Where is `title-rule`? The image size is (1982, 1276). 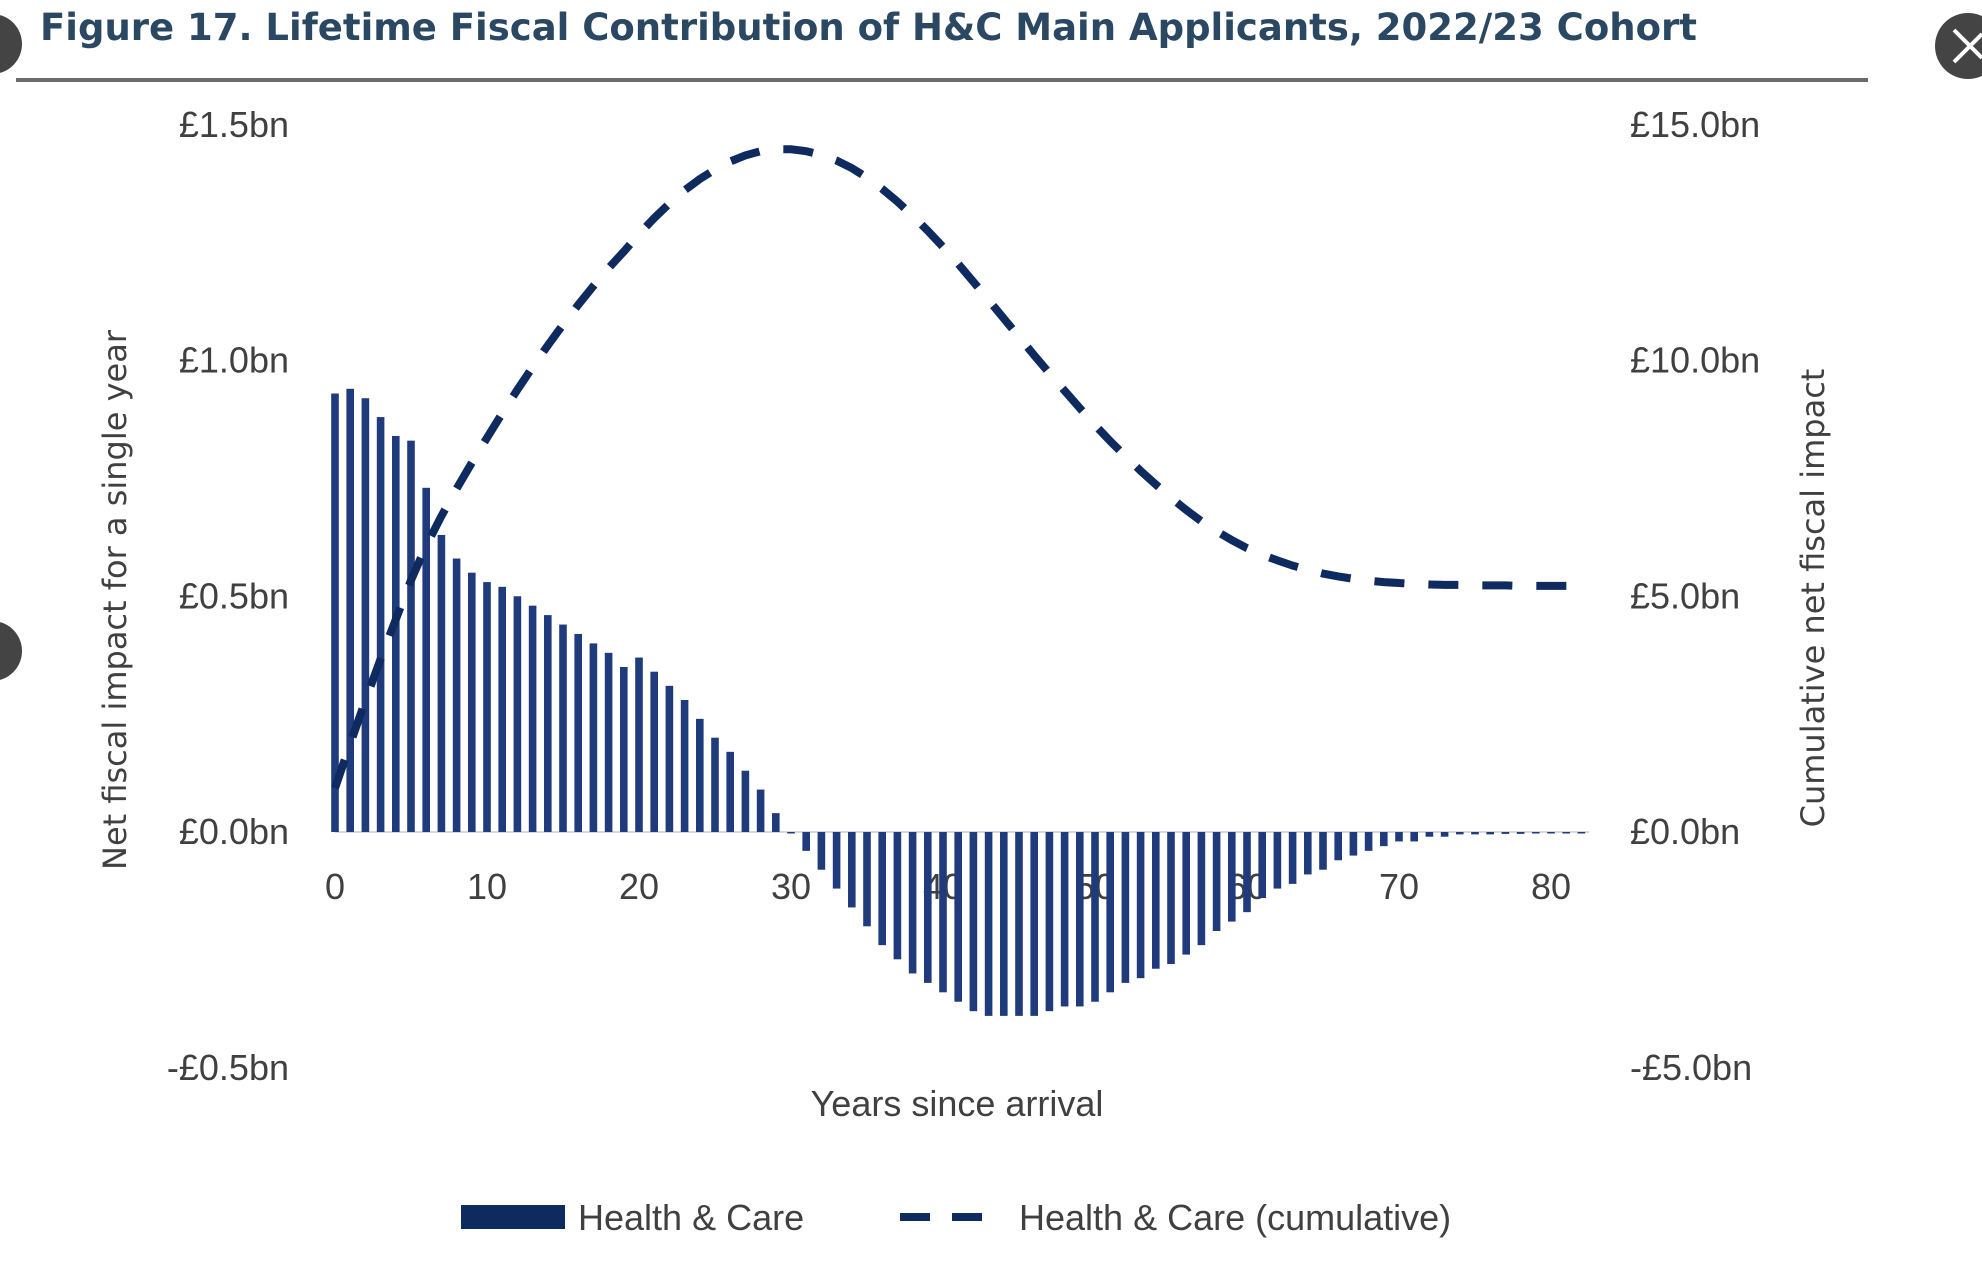 title-rule is located at coordinates (942, 80).